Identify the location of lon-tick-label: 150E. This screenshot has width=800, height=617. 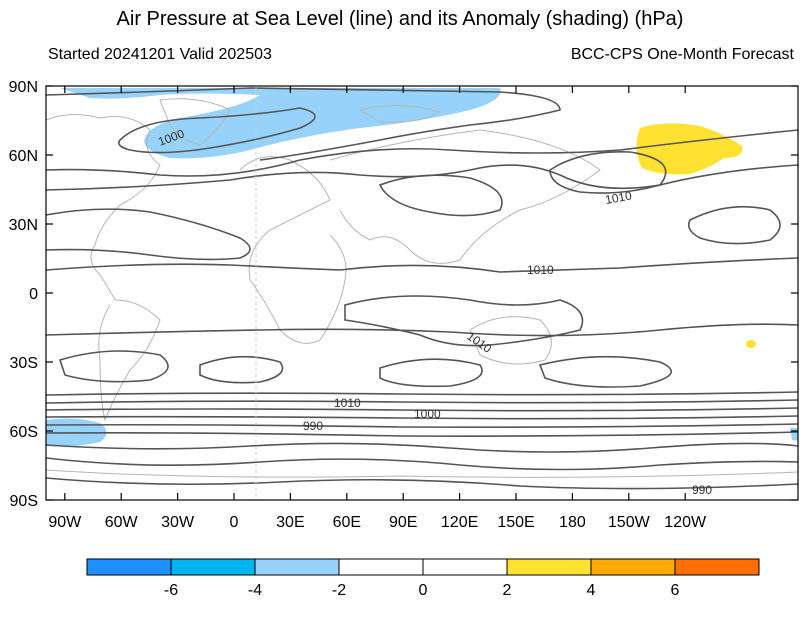
(515, 522).